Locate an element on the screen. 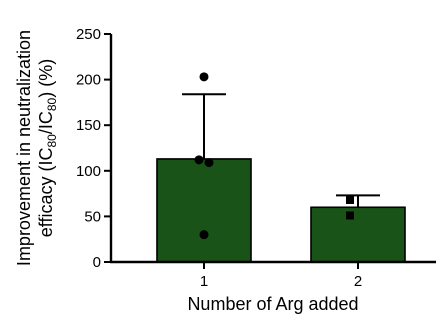 The height and width of the screenshot is (322, 445). x-axis-title: Number of Arg added is located at coordinates (272, 304).